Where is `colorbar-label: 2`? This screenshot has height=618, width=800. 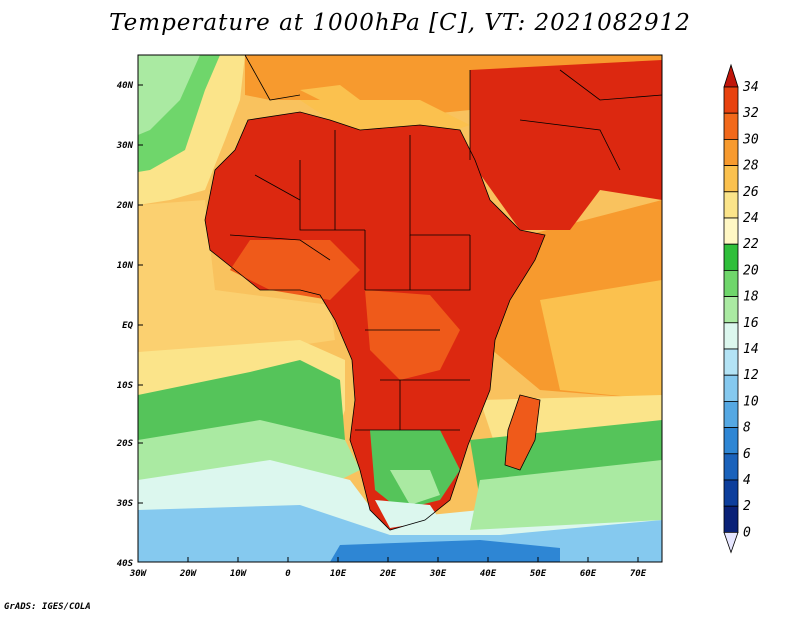
colorbar-label: 2 is located at coordinates (747, 506).